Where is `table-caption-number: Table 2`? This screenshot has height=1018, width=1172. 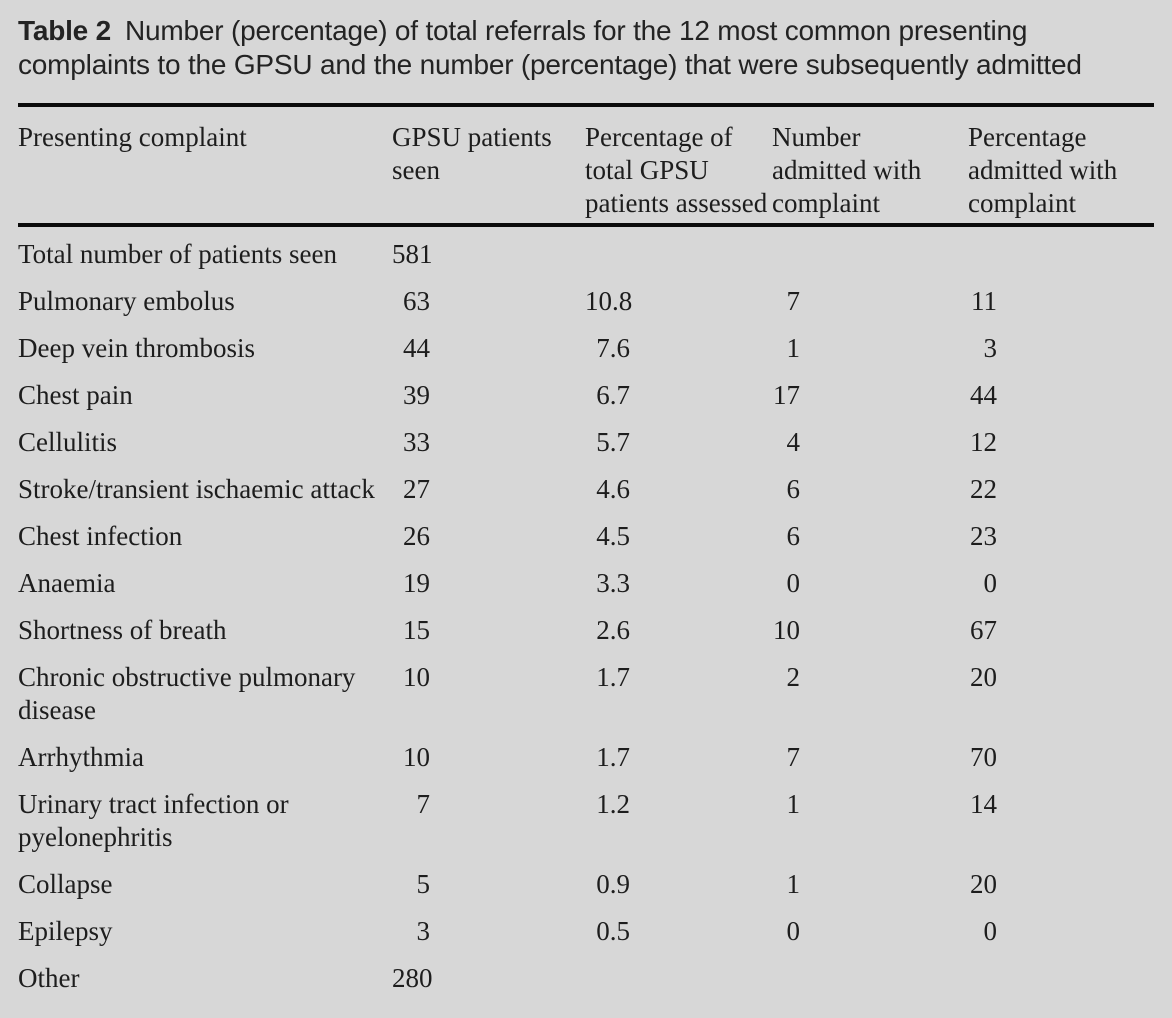 table-caption-number: Table 2 is located at coordinates (65, 30).